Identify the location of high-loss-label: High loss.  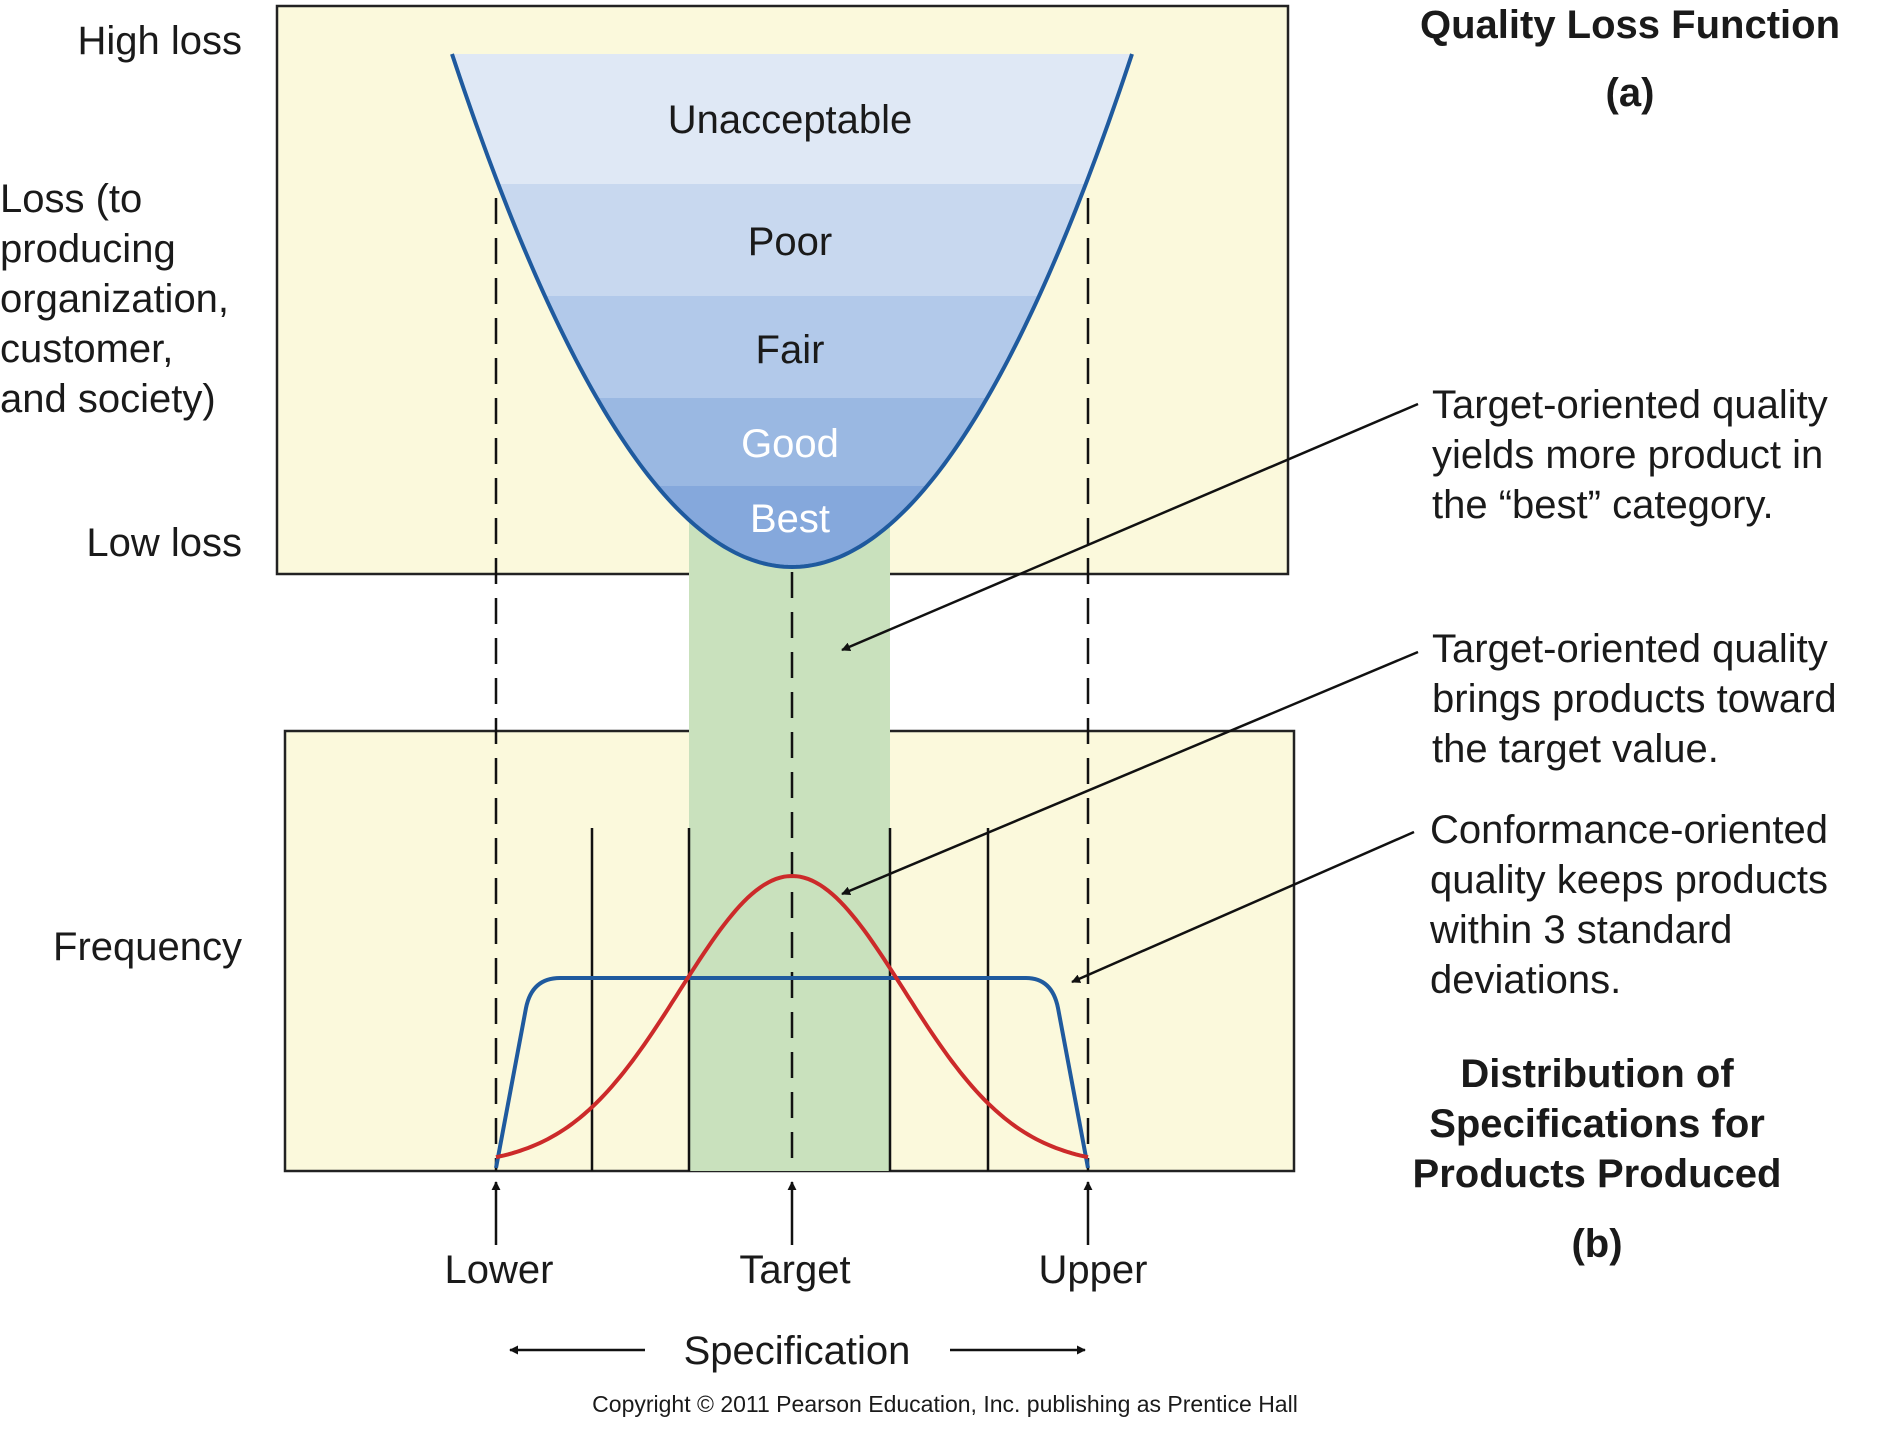
(159, 41).